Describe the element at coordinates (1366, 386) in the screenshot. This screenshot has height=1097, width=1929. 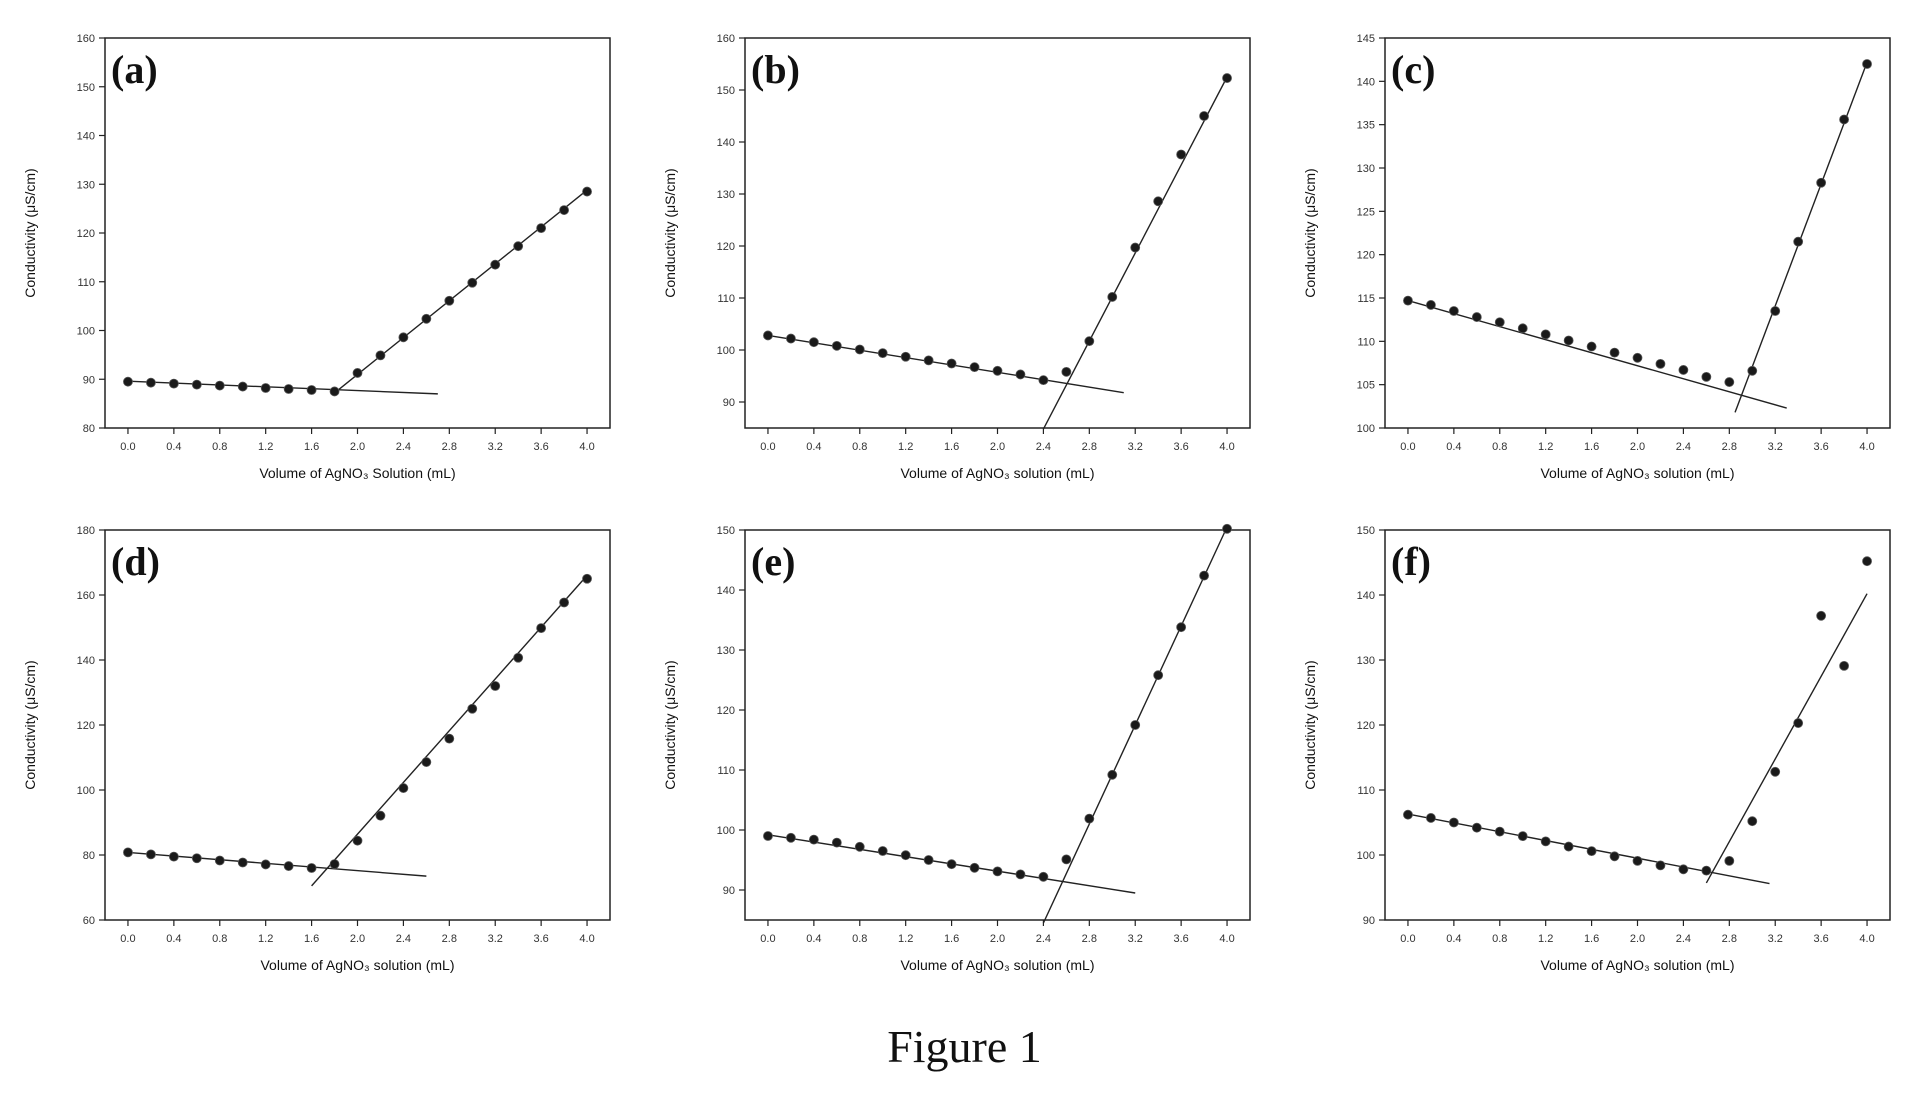
I see `y-tick-label: 105` at that location.